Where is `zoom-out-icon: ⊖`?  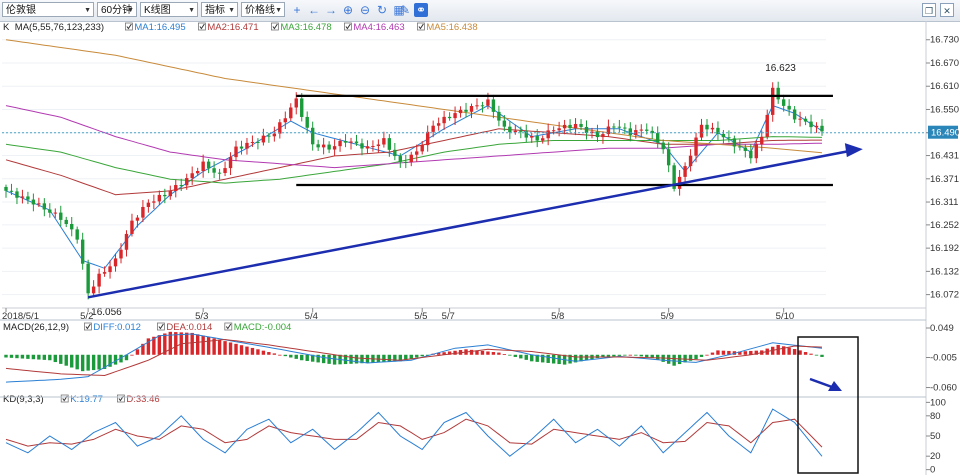
zoom-out-icon: ⊖ is located at coordinates (365, 10).